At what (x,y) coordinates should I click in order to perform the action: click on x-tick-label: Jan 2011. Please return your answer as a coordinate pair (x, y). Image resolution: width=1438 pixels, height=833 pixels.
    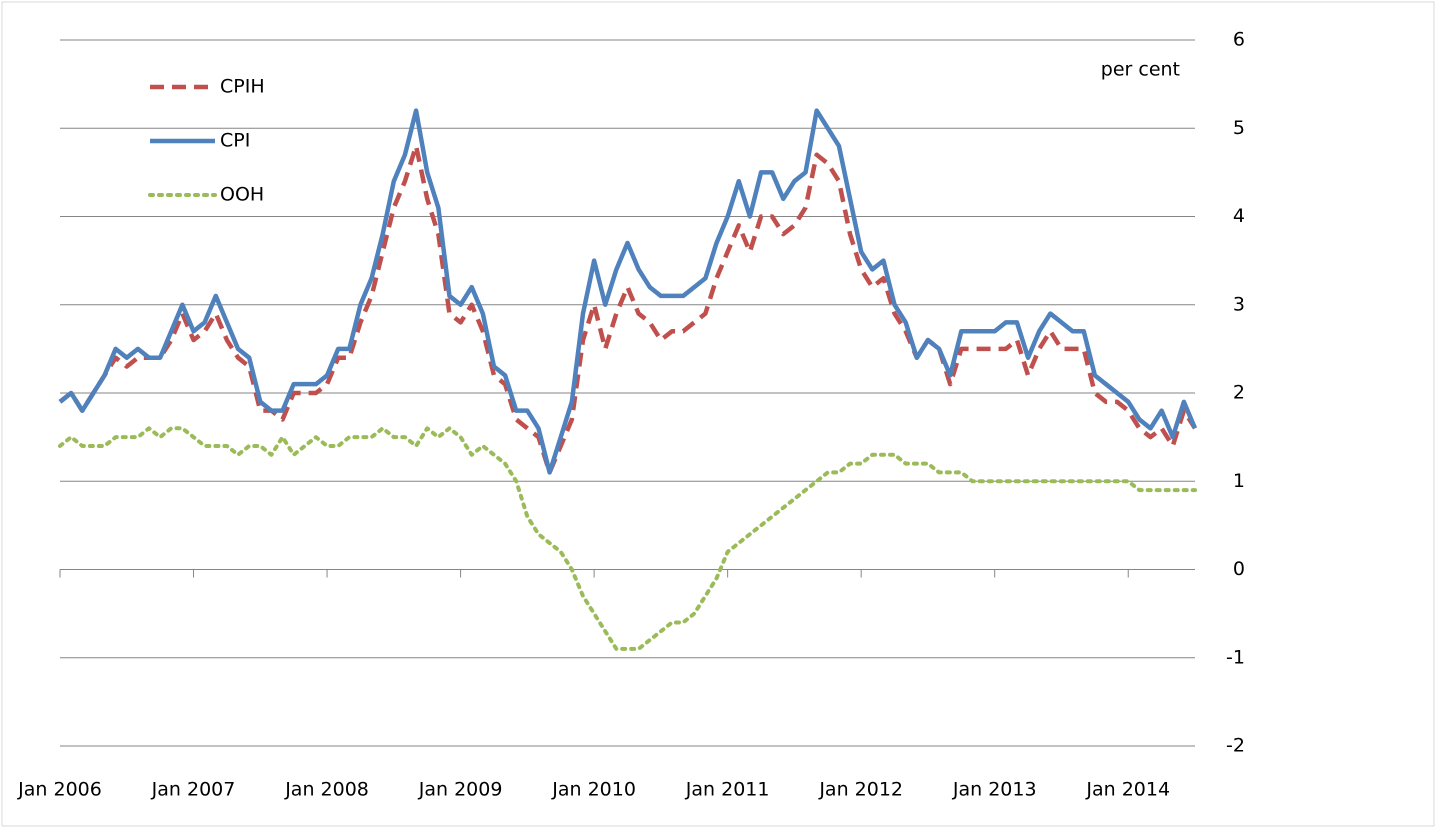
    Looking at the image, I should click on (727, 790).